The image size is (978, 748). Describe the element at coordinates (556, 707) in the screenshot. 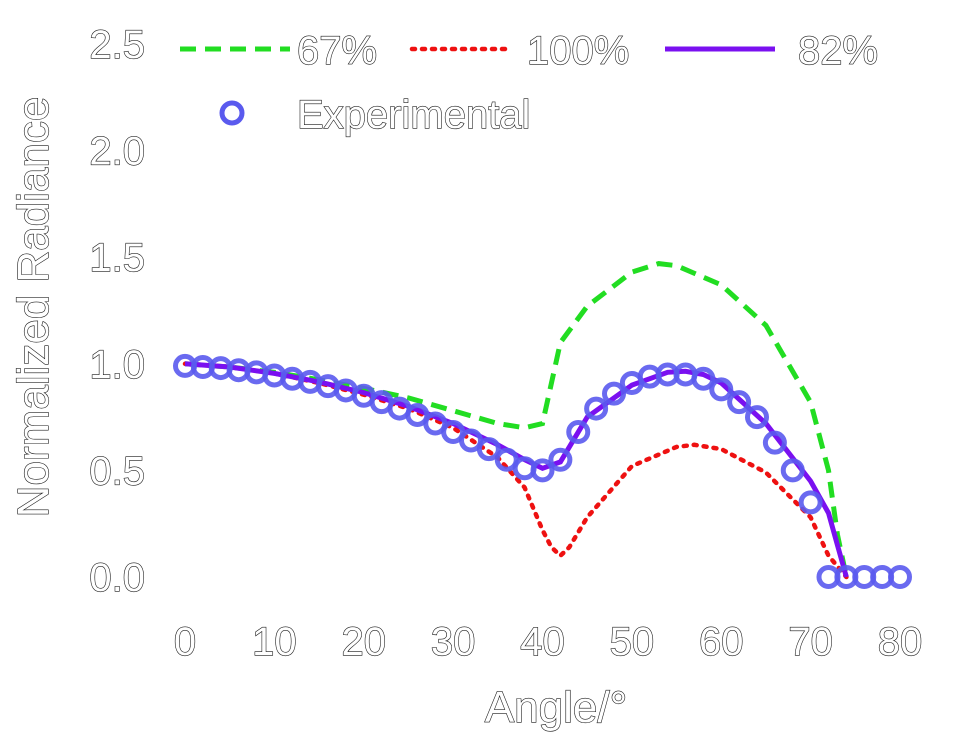

I see `x-axis-label: Angle/°` at that location.